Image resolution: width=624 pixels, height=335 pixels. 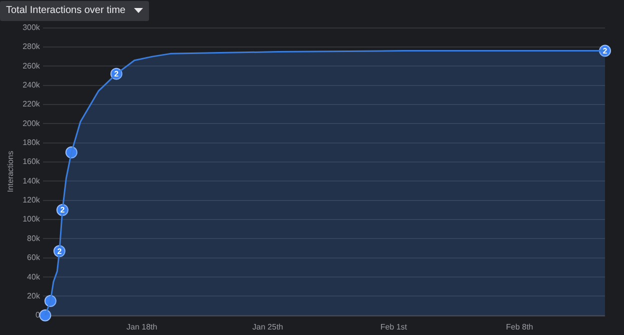 What do you see at coordinates (37, 315) in the screenshot?
I see `y-tick-label: 0` at bounding box center [37, 315].